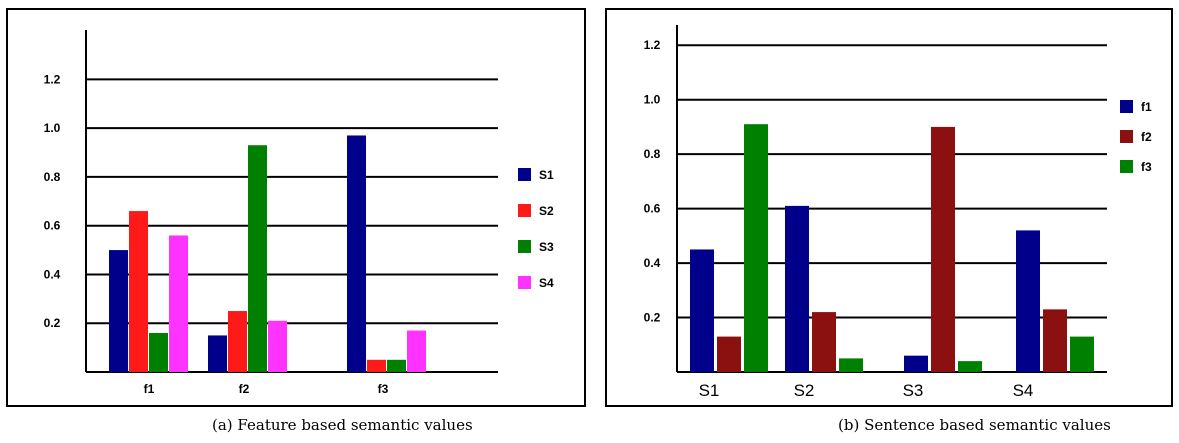 The image size is (1179, 443). I want to click on bar-f3-s3, so click(970, 366).